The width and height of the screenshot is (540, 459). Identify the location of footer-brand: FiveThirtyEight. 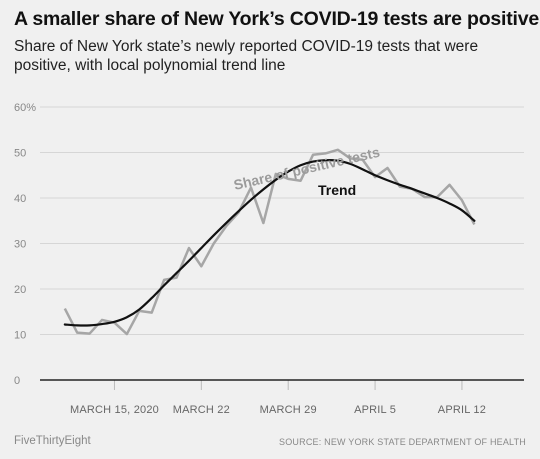
(52, 441).